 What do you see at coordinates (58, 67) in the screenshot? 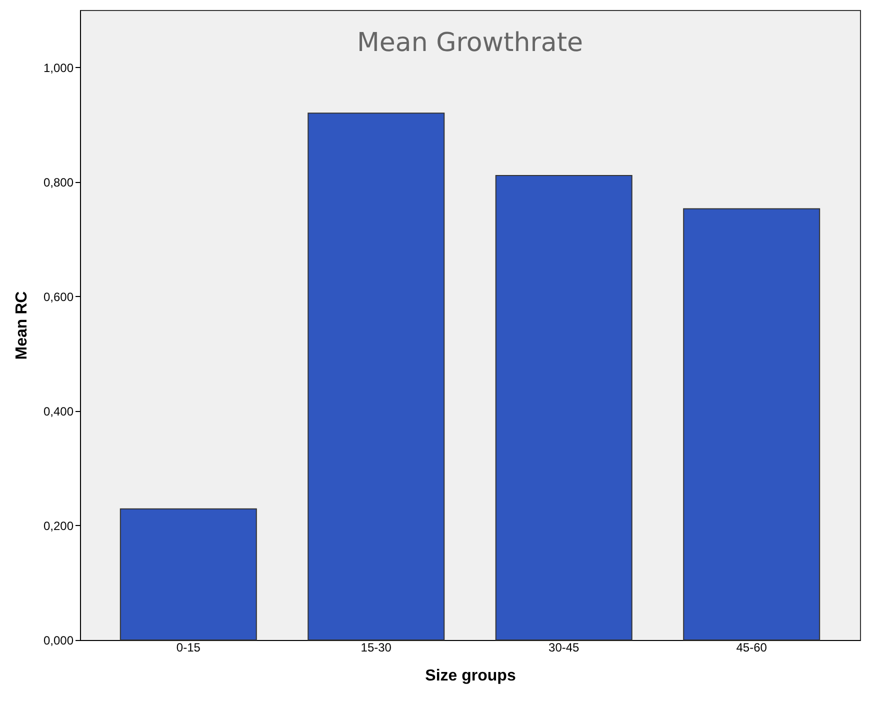
I see `y-tick-label: 1,000` at bounding box center [58, 67].